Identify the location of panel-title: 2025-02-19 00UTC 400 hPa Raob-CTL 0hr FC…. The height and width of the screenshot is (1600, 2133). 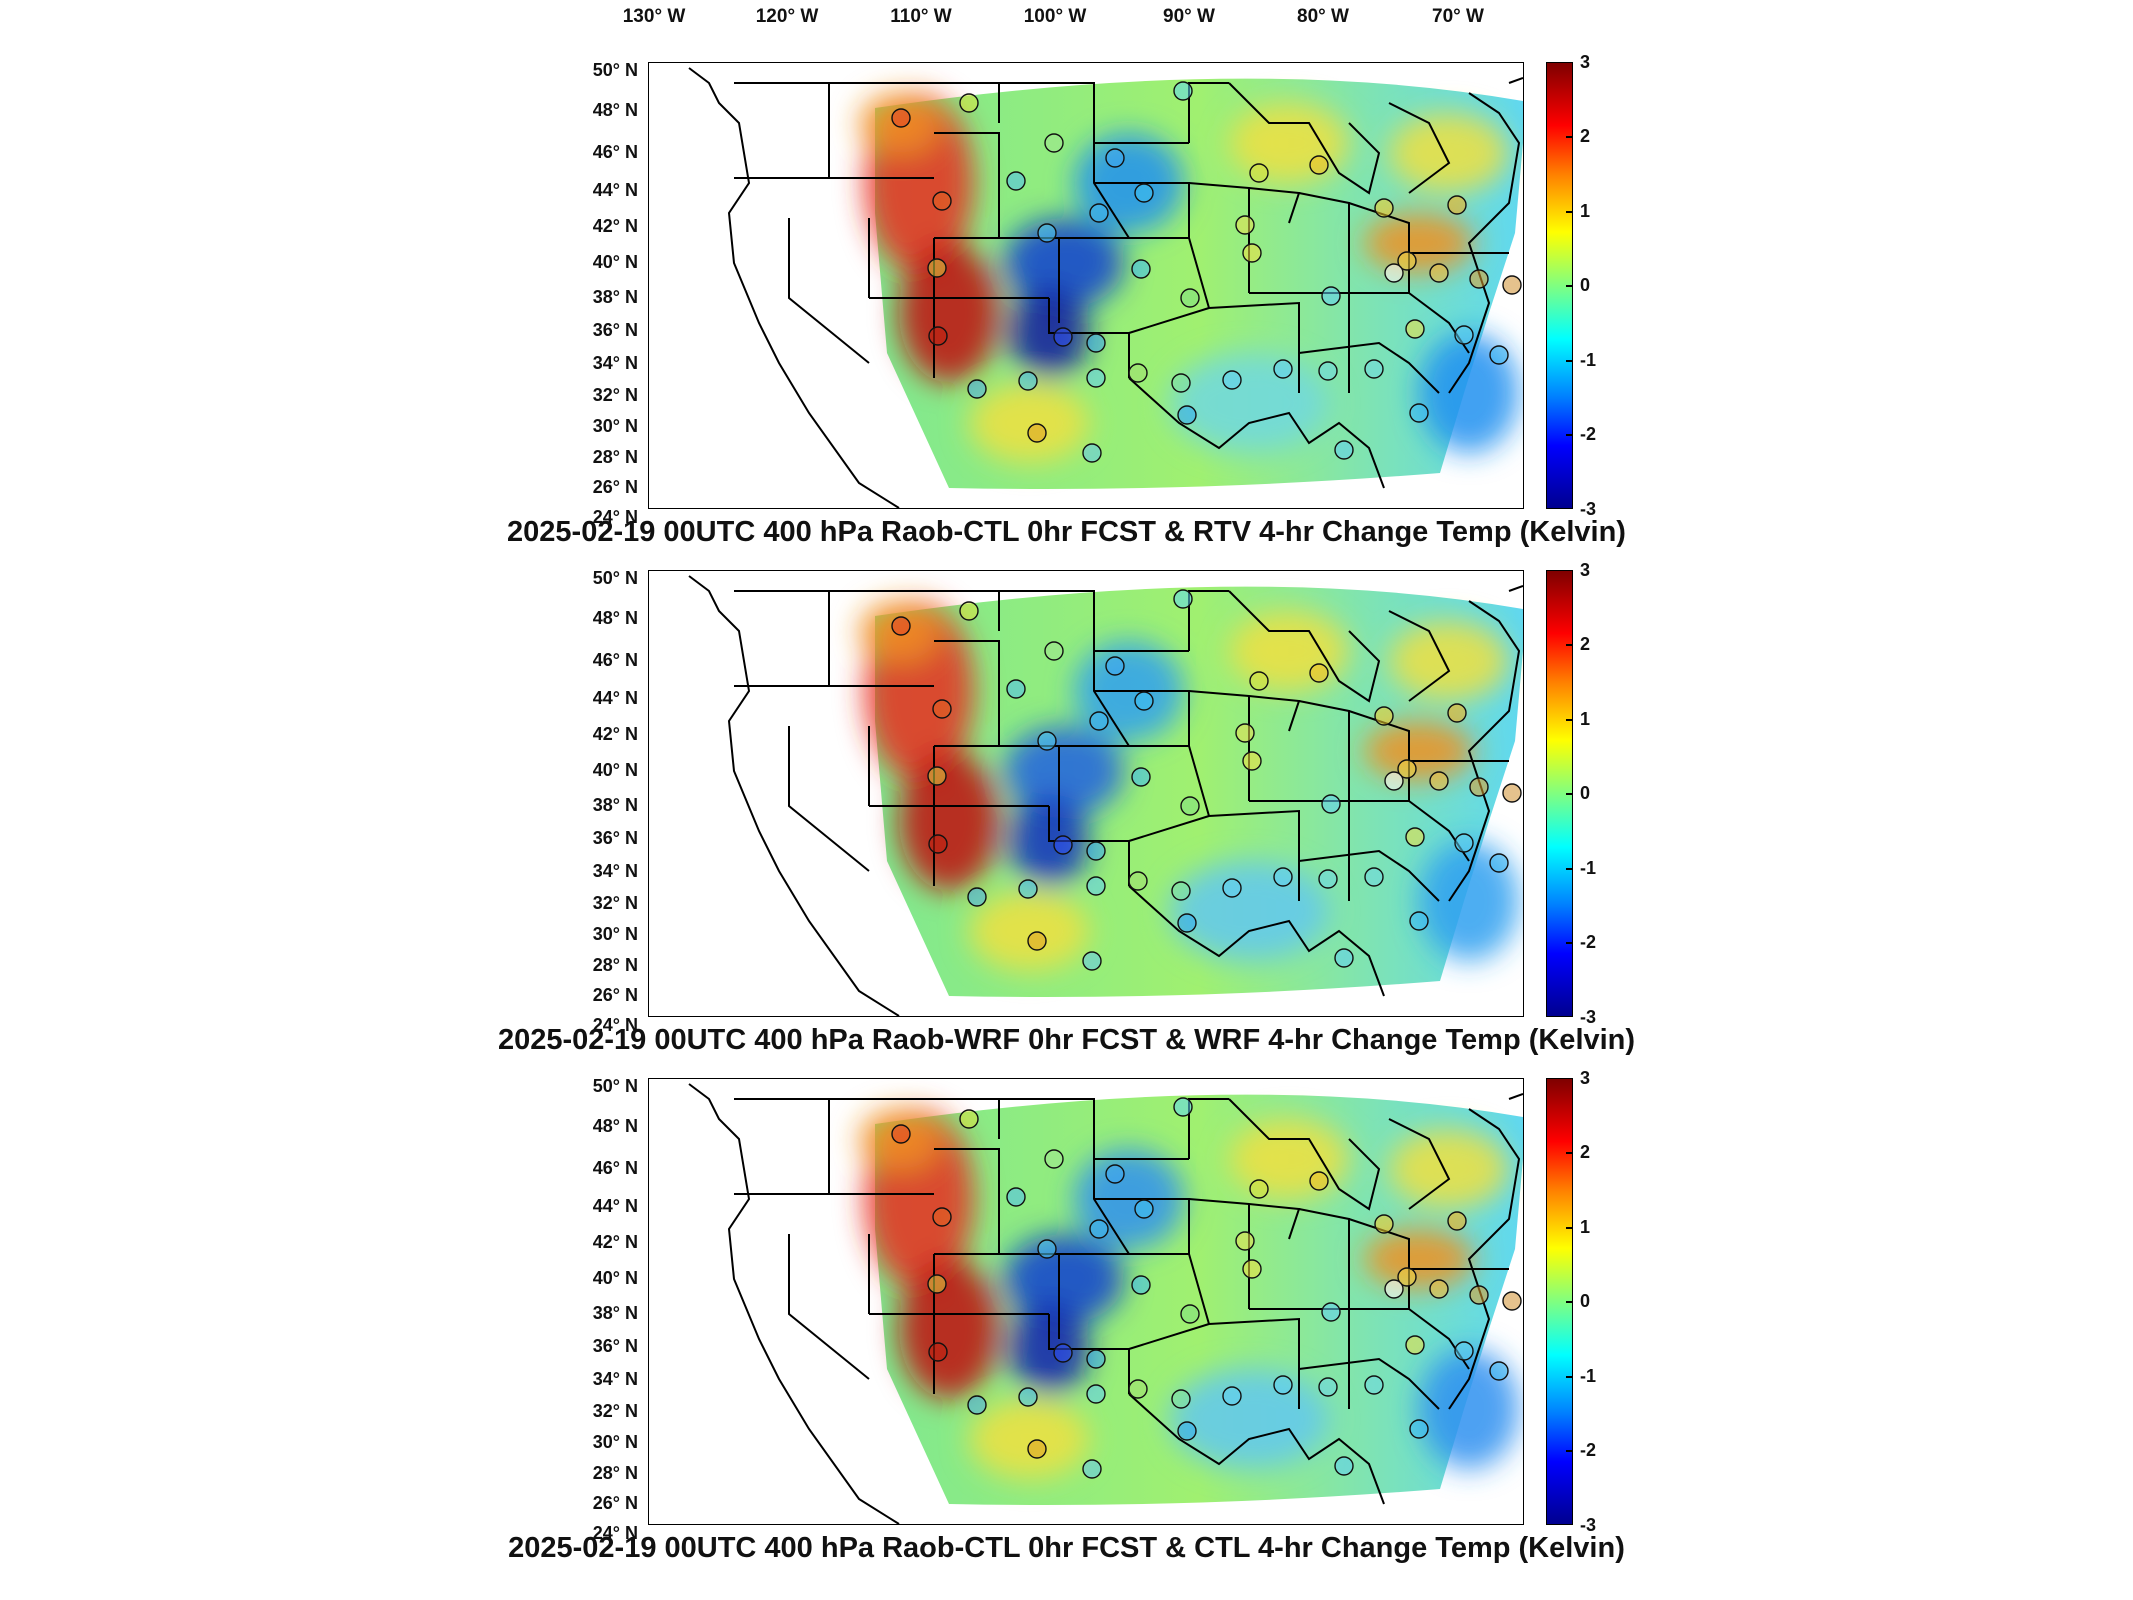
(1066, 532).